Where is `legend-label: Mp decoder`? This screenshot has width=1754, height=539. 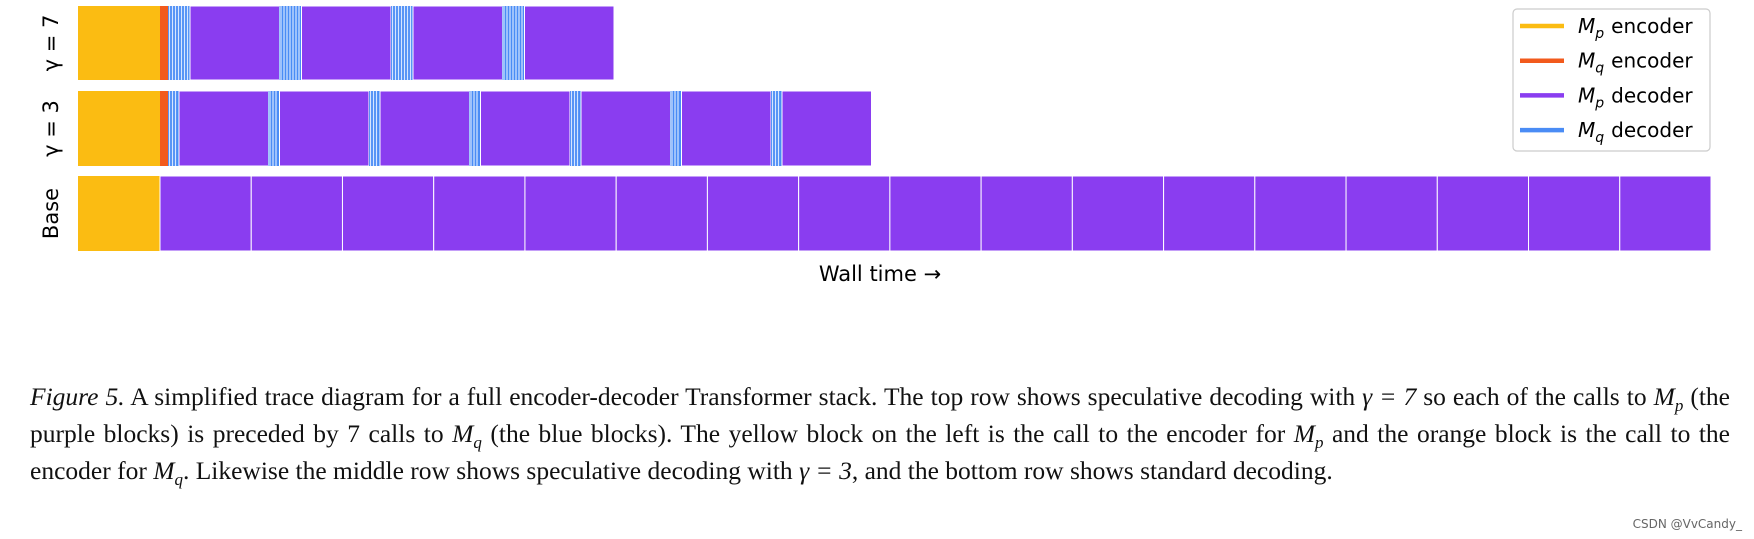
legend-label: Mp decoder is located at coordinates (1635, 97).